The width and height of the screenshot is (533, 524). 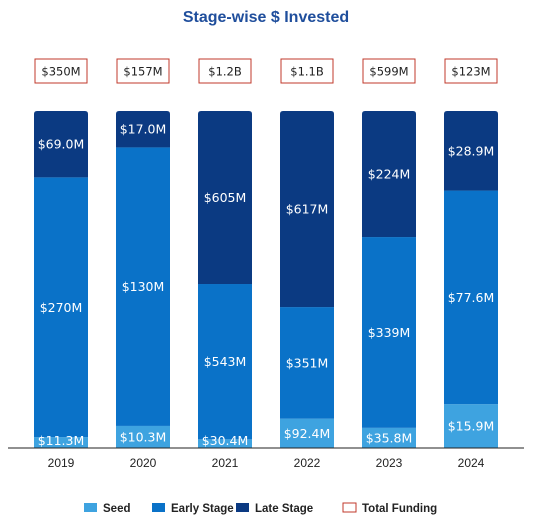 I want to click on total-funding-box-2022, so click(x=307, y=71).